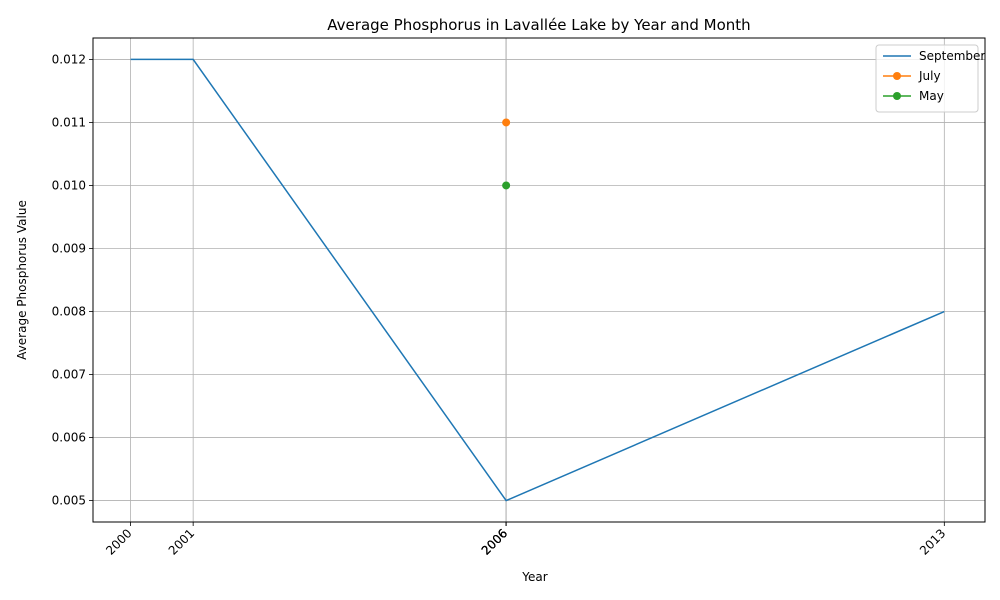 This screenshot has height=600, width=1000. What do you see at coordinates (506, 122) in the screenshot?
I see `data-point-july` at bounding box center [506, 122].